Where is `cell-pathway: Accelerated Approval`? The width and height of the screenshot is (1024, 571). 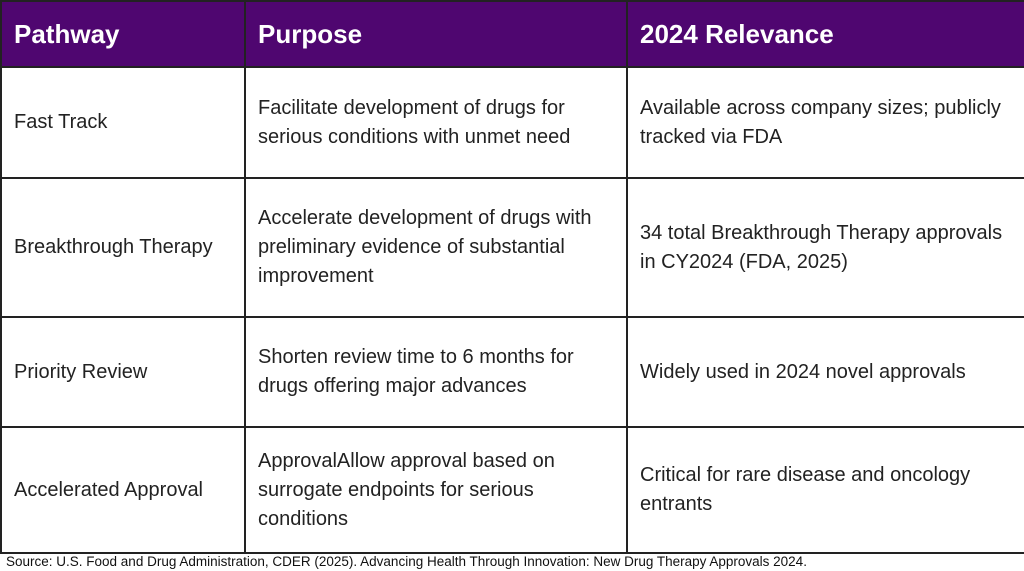
cell-pathway: Accelerated Approval is located at coordinates (123, 490).